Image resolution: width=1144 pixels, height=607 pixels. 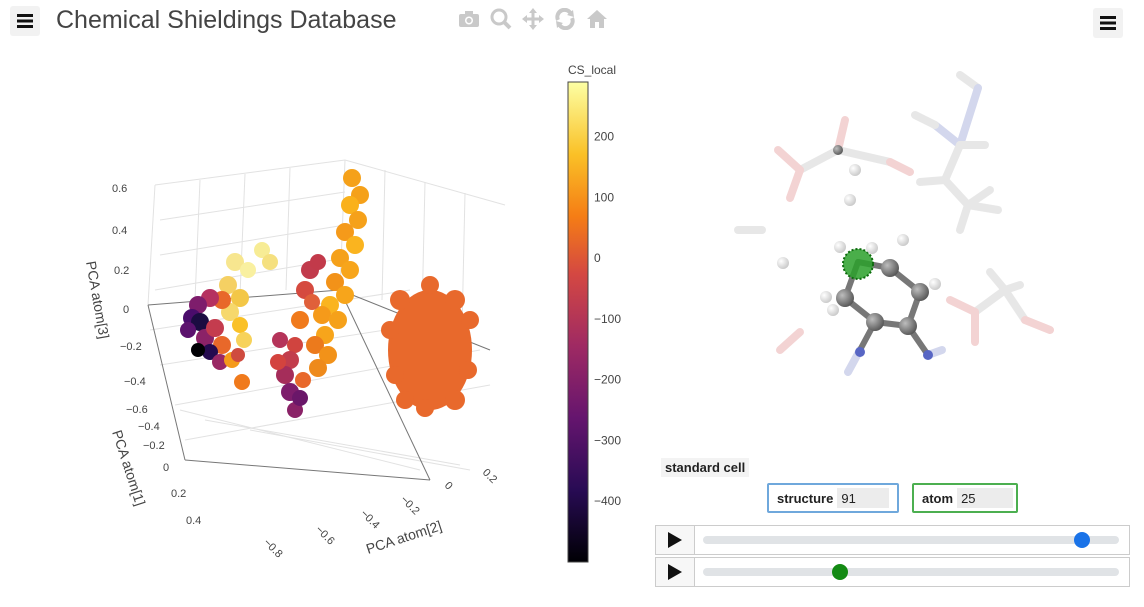 What do you see at coordinates (604, 137) in the screenshot?
I see `colorbar-tick-label: 200` at bounding box center [604, 137].